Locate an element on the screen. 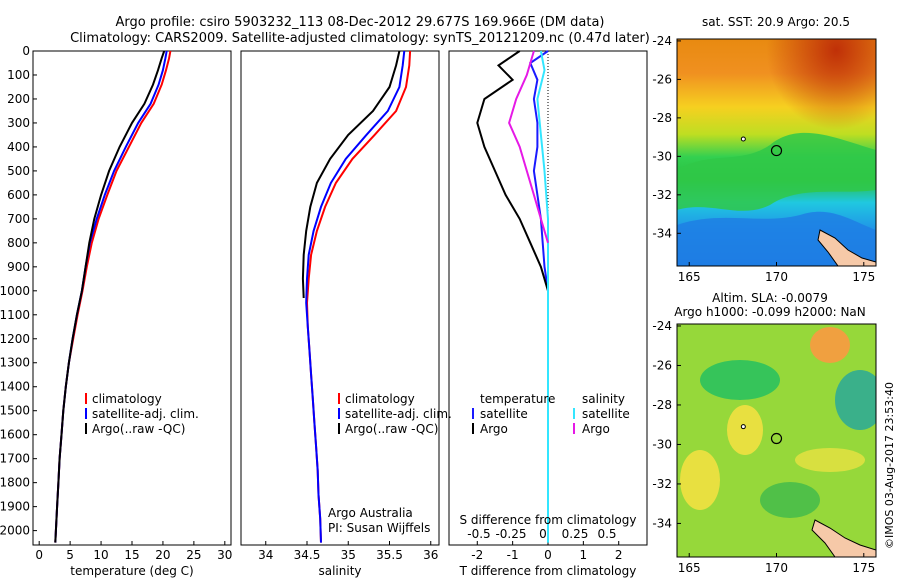 This screenshot has width=900, height=580. sst-green-tongue is located at coordinates (776, 171).